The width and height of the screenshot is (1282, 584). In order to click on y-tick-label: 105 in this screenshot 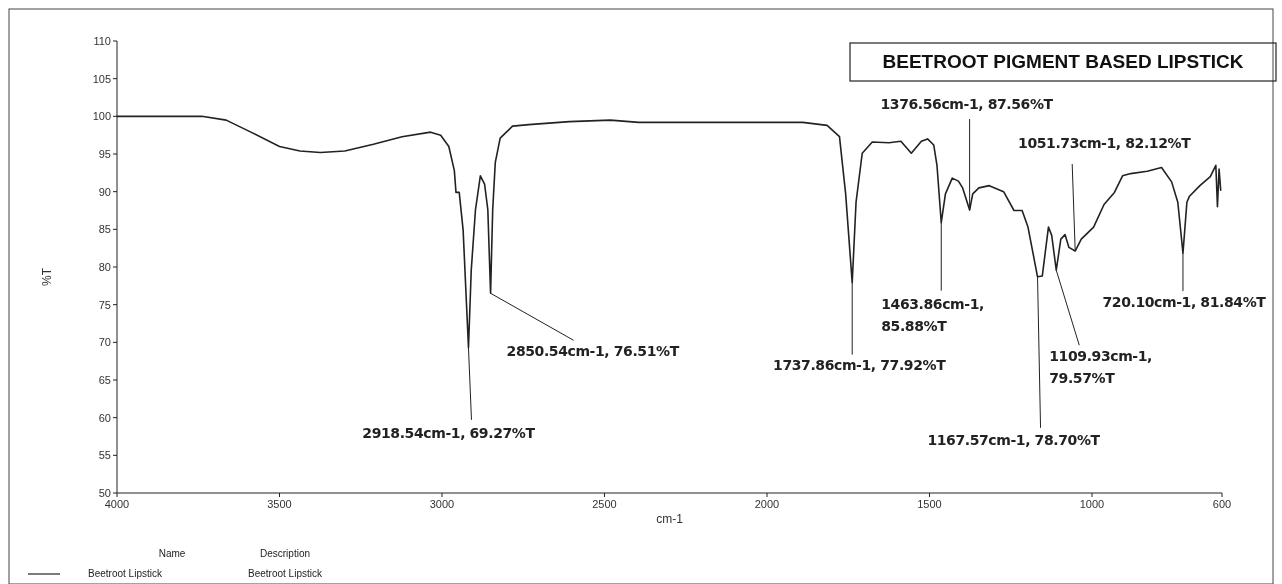, I will do `click(101, 78)`.